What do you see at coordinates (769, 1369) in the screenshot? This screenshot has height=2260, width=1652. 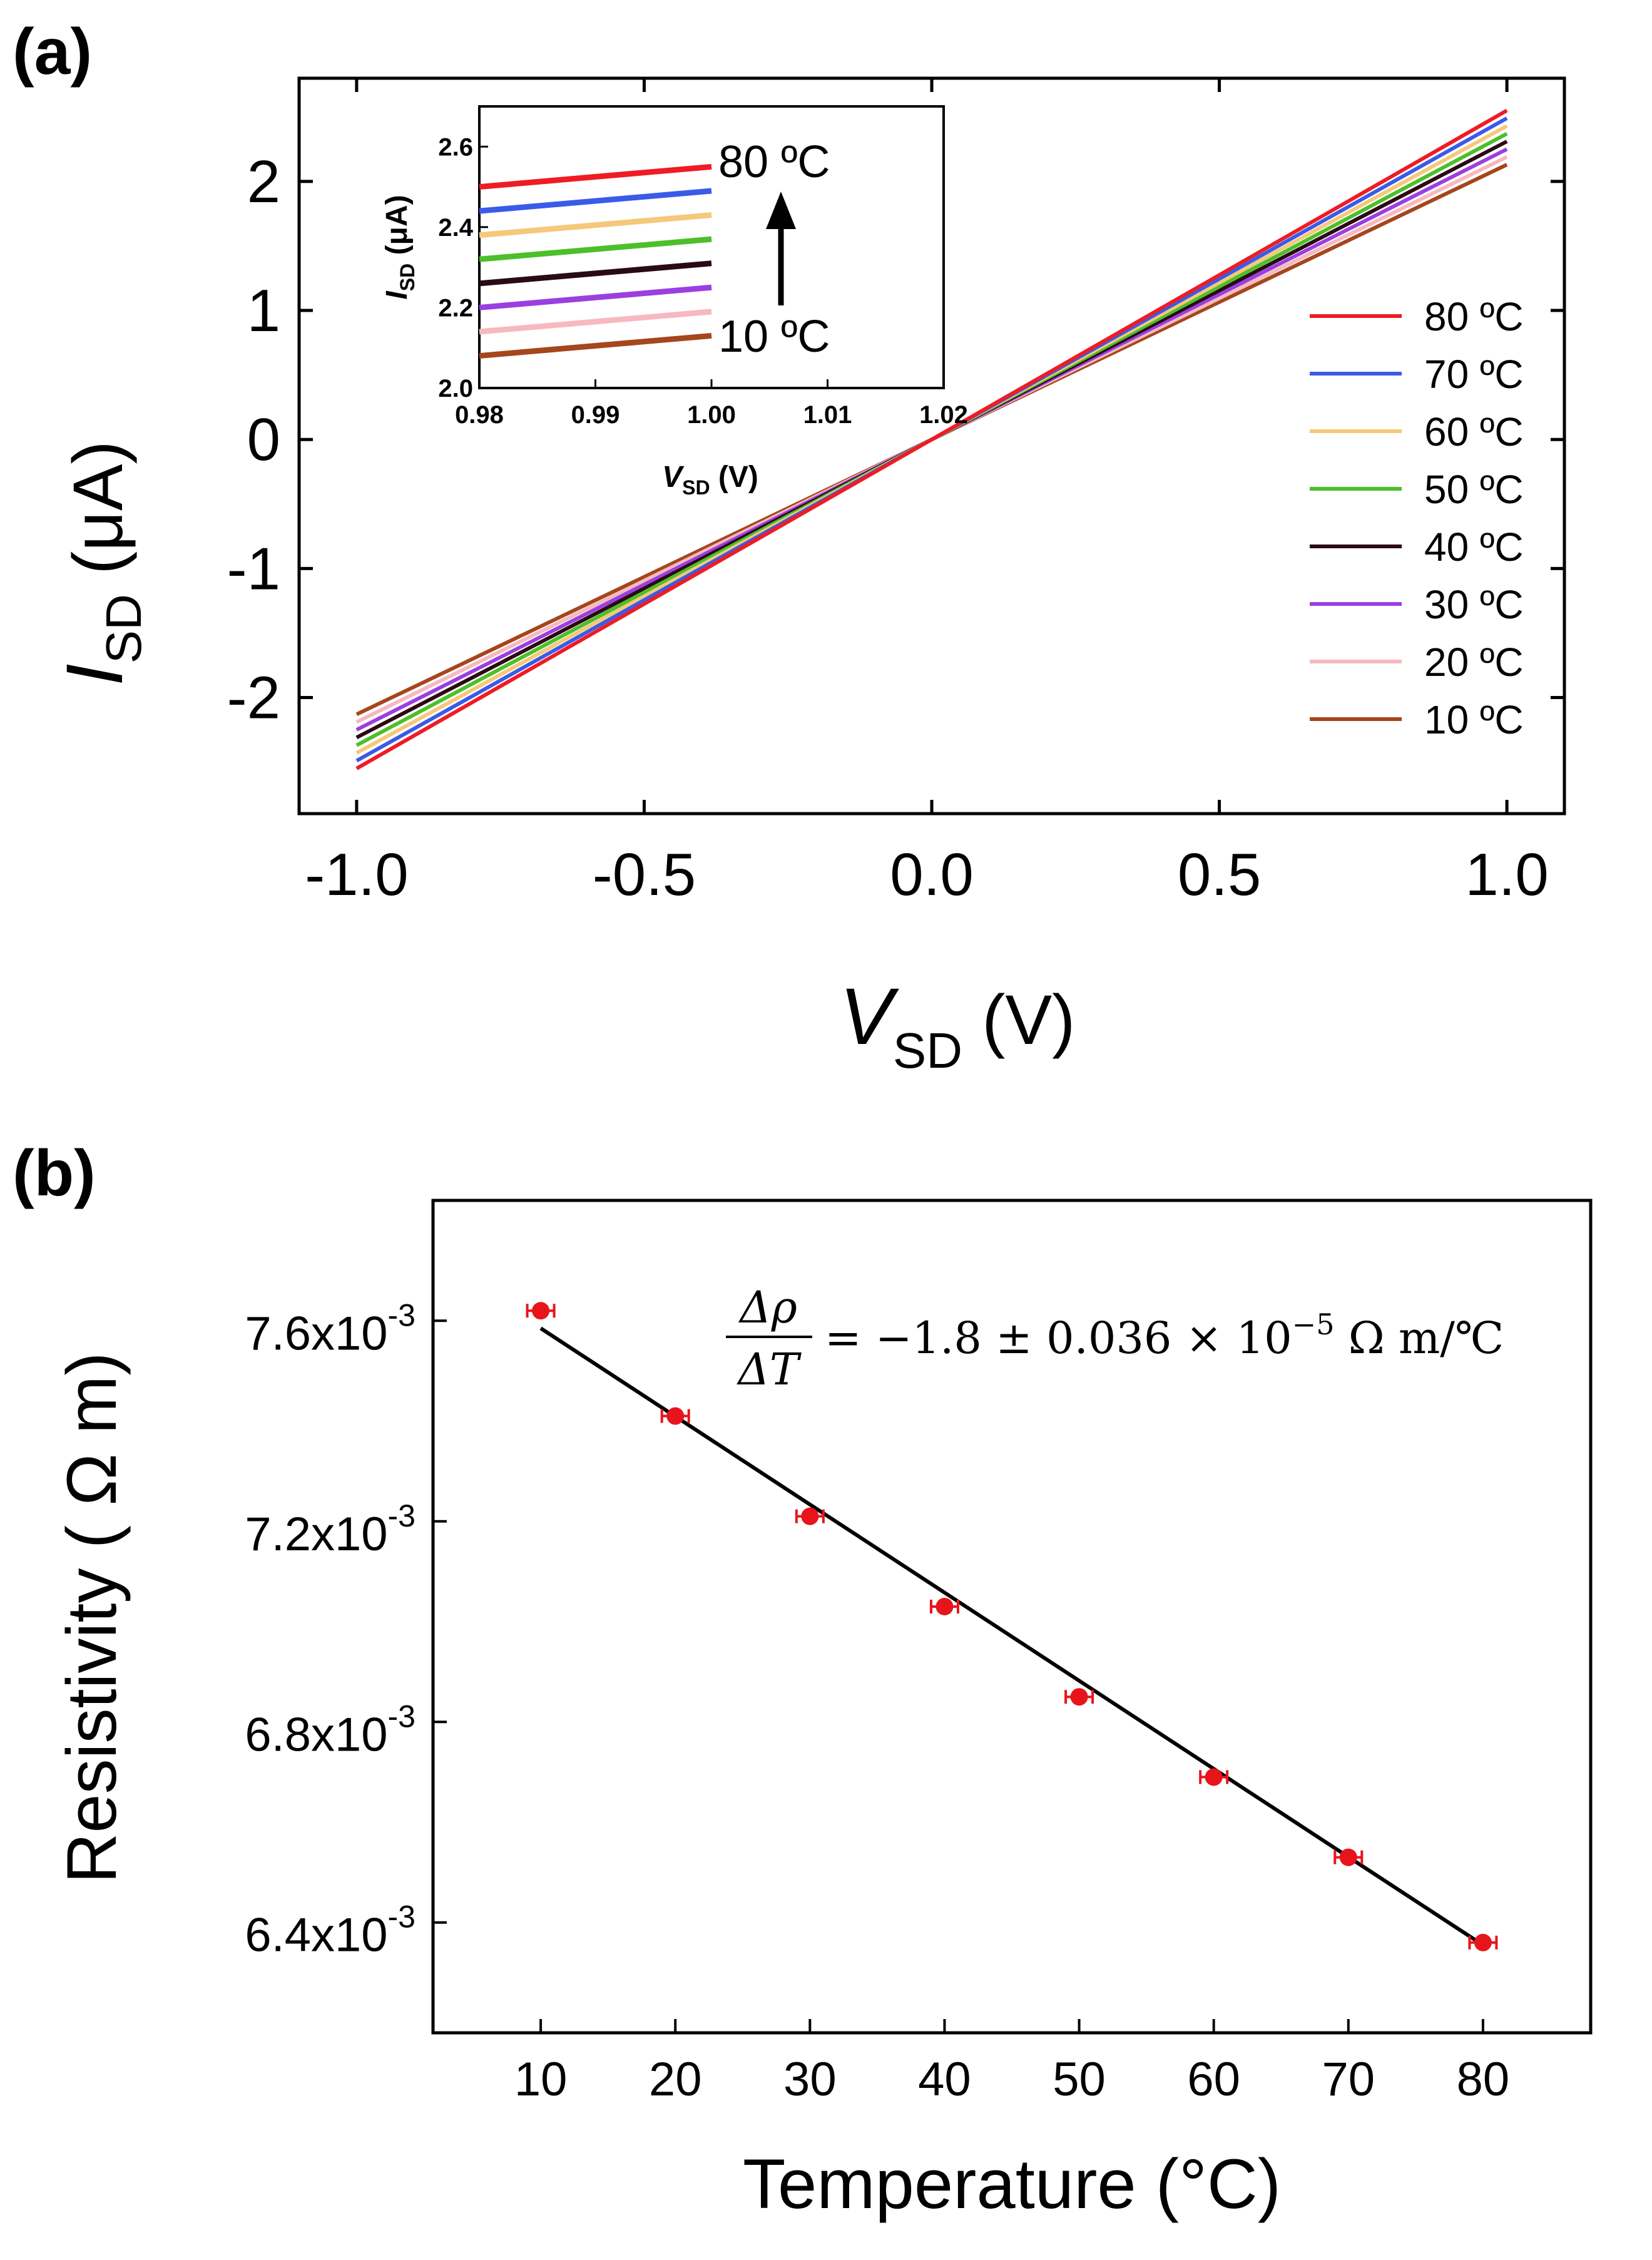 I see `equation-denominator: ΔT` at bounding box center [769, 1369].